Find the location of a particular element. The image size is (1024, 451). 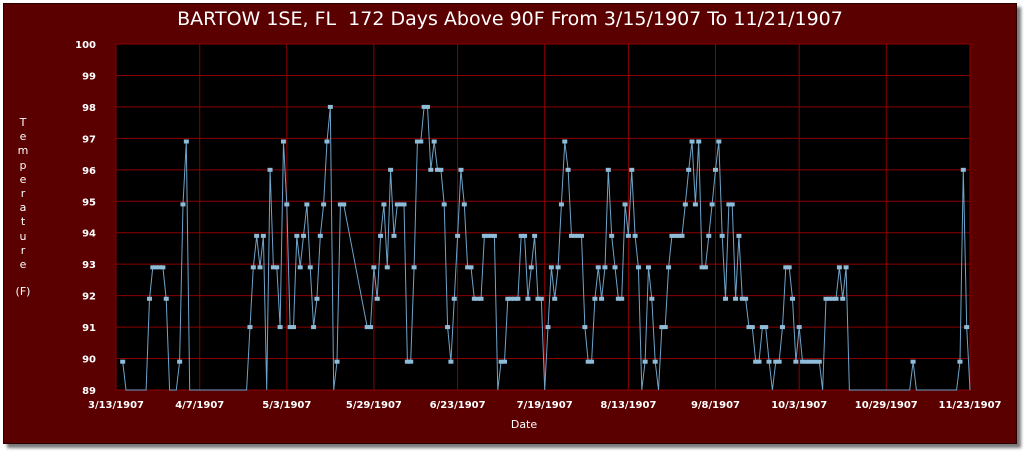

y-tick-label: 93 is located at coordinates (89, 265).